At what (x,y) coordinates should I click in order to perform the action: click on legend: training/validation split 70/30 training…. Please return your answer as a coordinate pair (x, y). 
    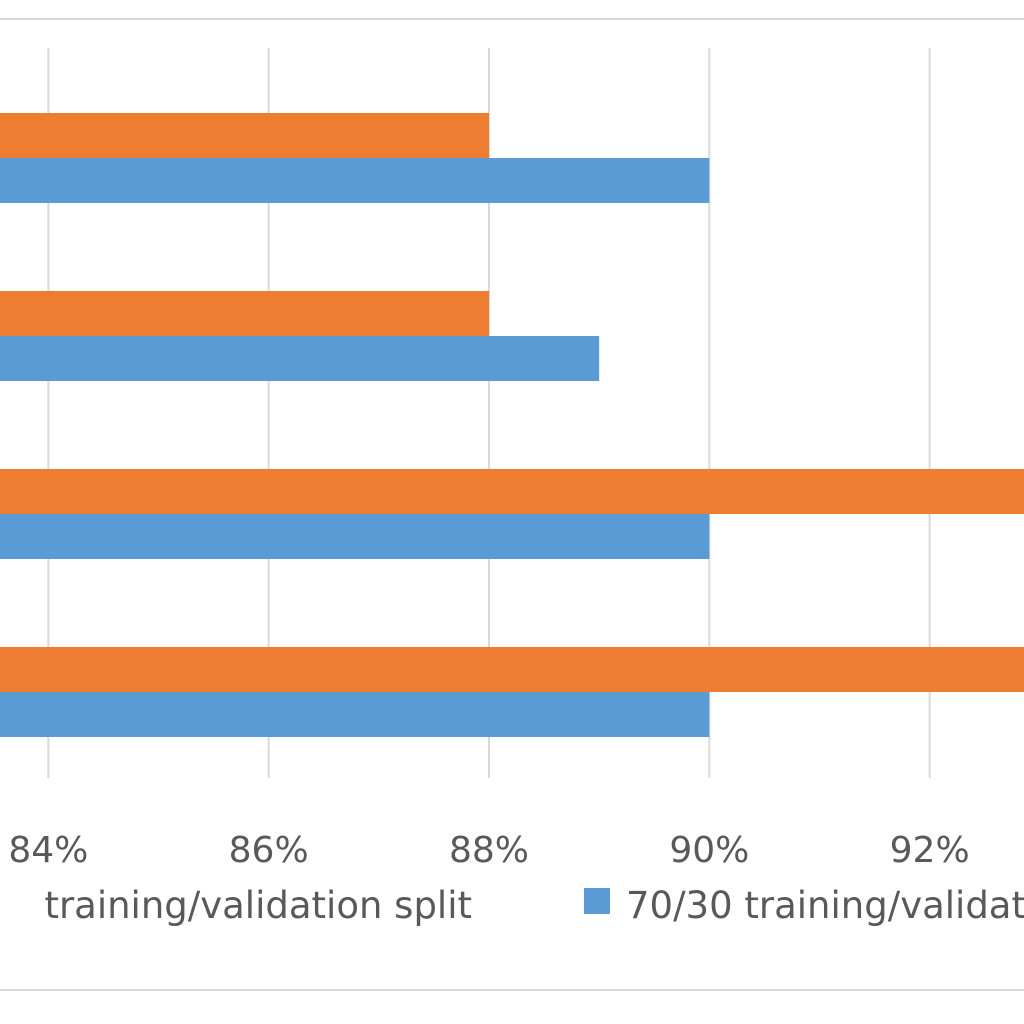
    Looking at the image, I should click on (534, 905).